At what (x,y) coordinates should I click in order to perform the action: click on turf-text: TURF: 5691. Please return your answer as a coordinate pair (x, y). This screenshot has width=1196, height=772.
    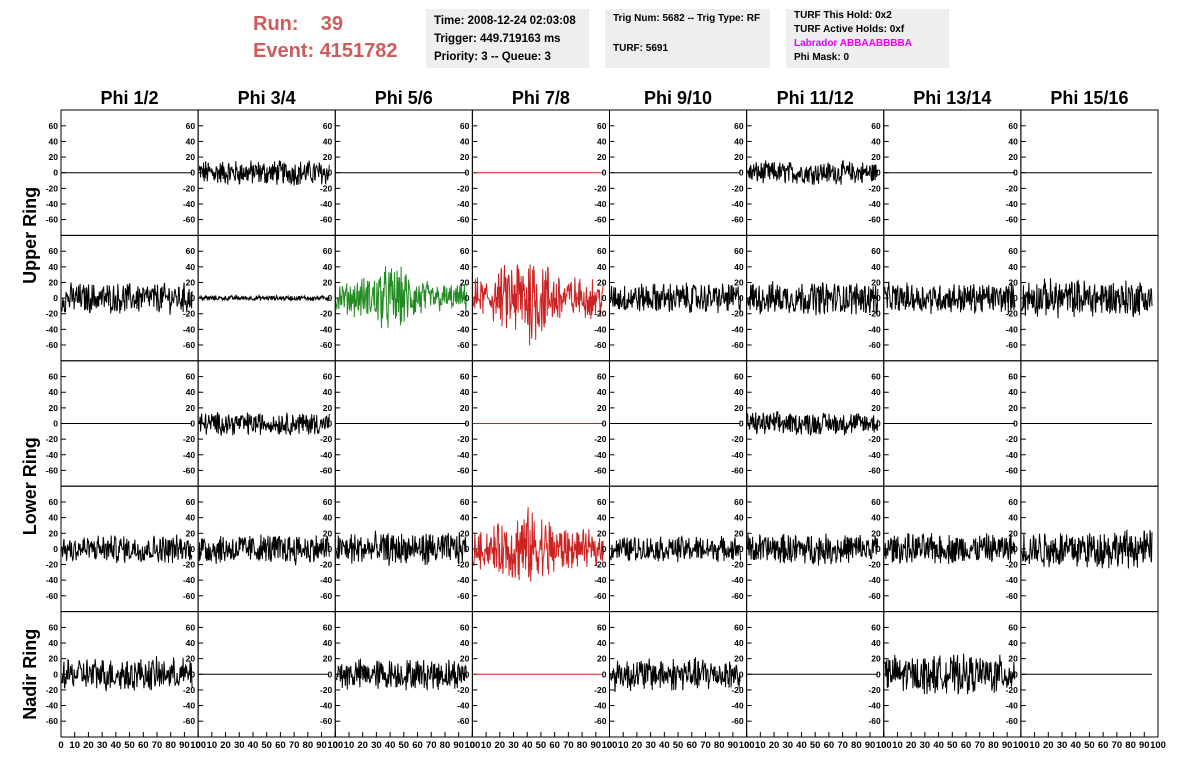
    Looking at the image, I should click on (641, 48).